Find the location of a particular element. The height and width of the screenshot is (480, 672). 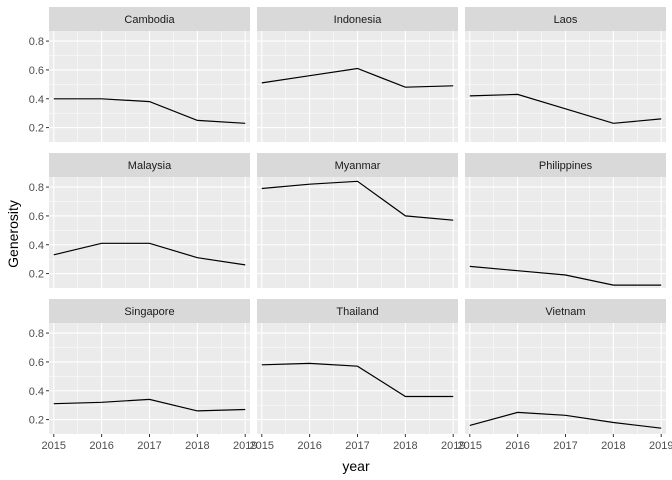

facet-panel: Indonesia is located at coordinates (357, 74).